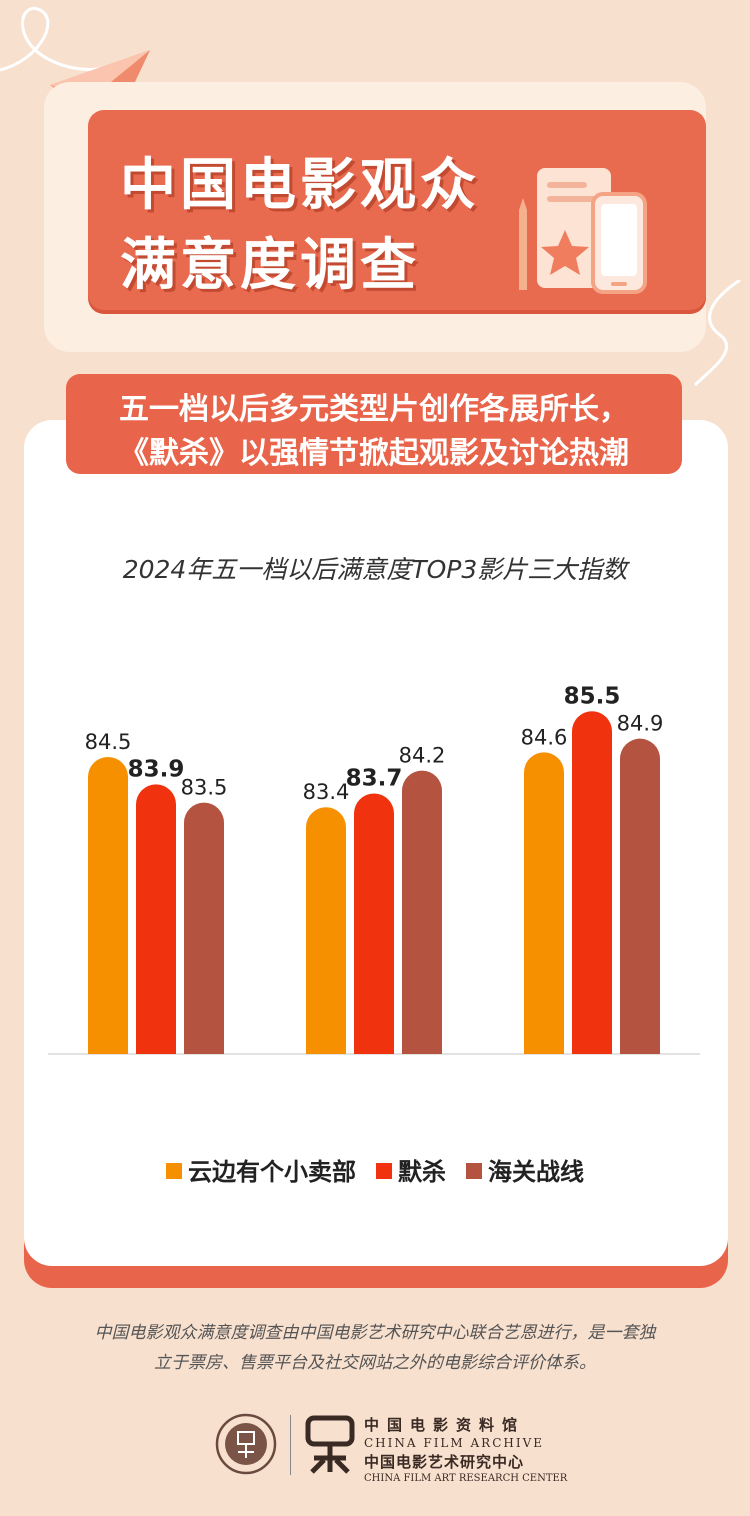 Image resolution: width=750 pixels, height=1516 pixels. I want to click on subtitle-line-1: 五一档以后多元类型片创作各展所长，, so click(374, 409).